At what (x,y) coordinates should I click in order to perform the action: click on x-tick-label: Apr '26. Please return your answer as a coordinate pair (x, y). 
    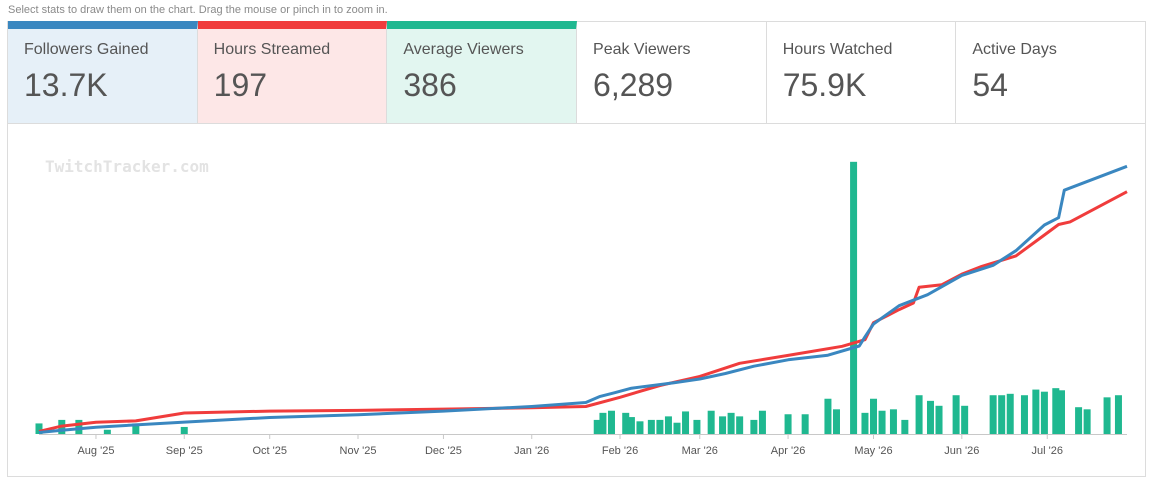
    Looking at the image, I should click on (788, 451).